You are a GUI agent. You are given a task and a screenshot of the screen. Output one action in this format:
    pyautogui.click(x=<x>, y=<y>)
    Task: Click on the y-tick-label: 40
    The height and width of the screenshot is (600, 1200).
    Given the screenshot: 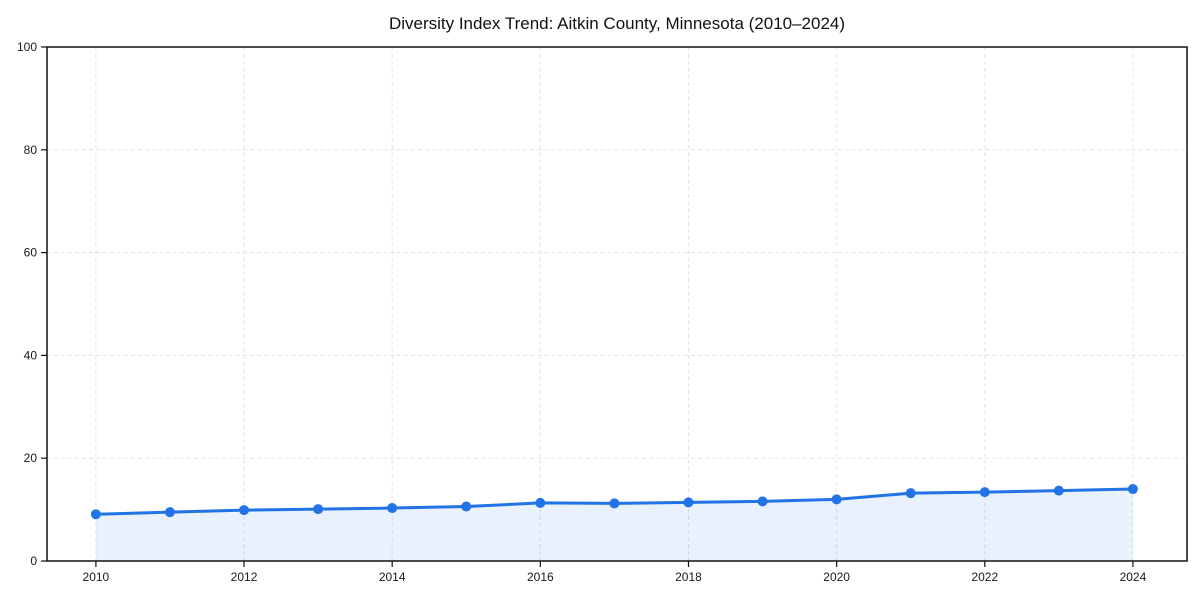 What is the action you would take?
    pyautogui.click(x=31, y=355)
    